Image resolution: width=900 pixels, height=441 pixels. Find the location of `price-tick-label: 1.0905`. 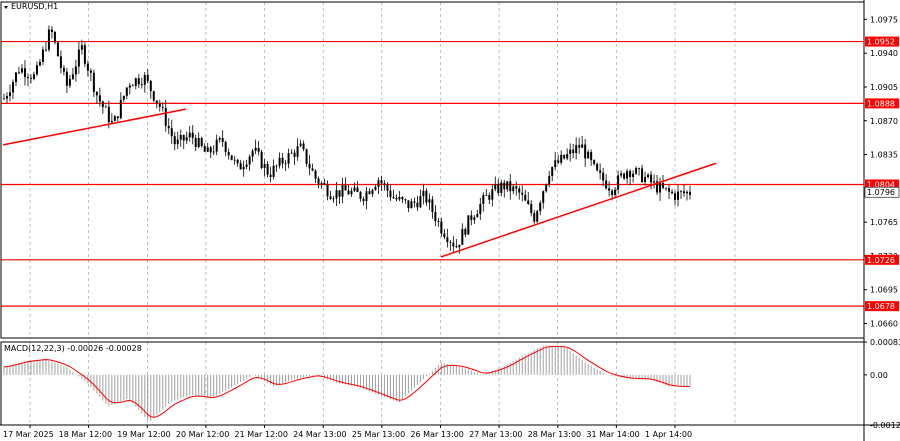

price-tick-label: 1.0905 is located at coordinates (884, 87).